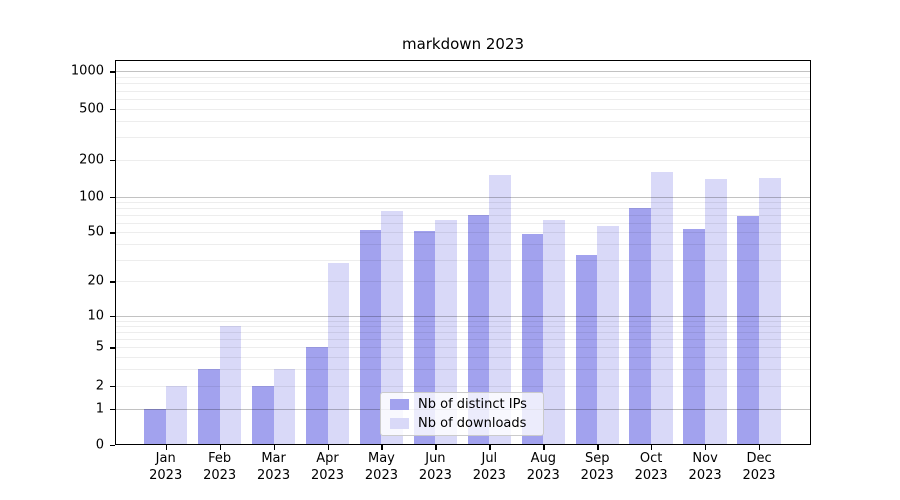 The height and width of the screenshot is (500, 900). I want to click on x-tick-label: Nov 2023, so click(705, 467).